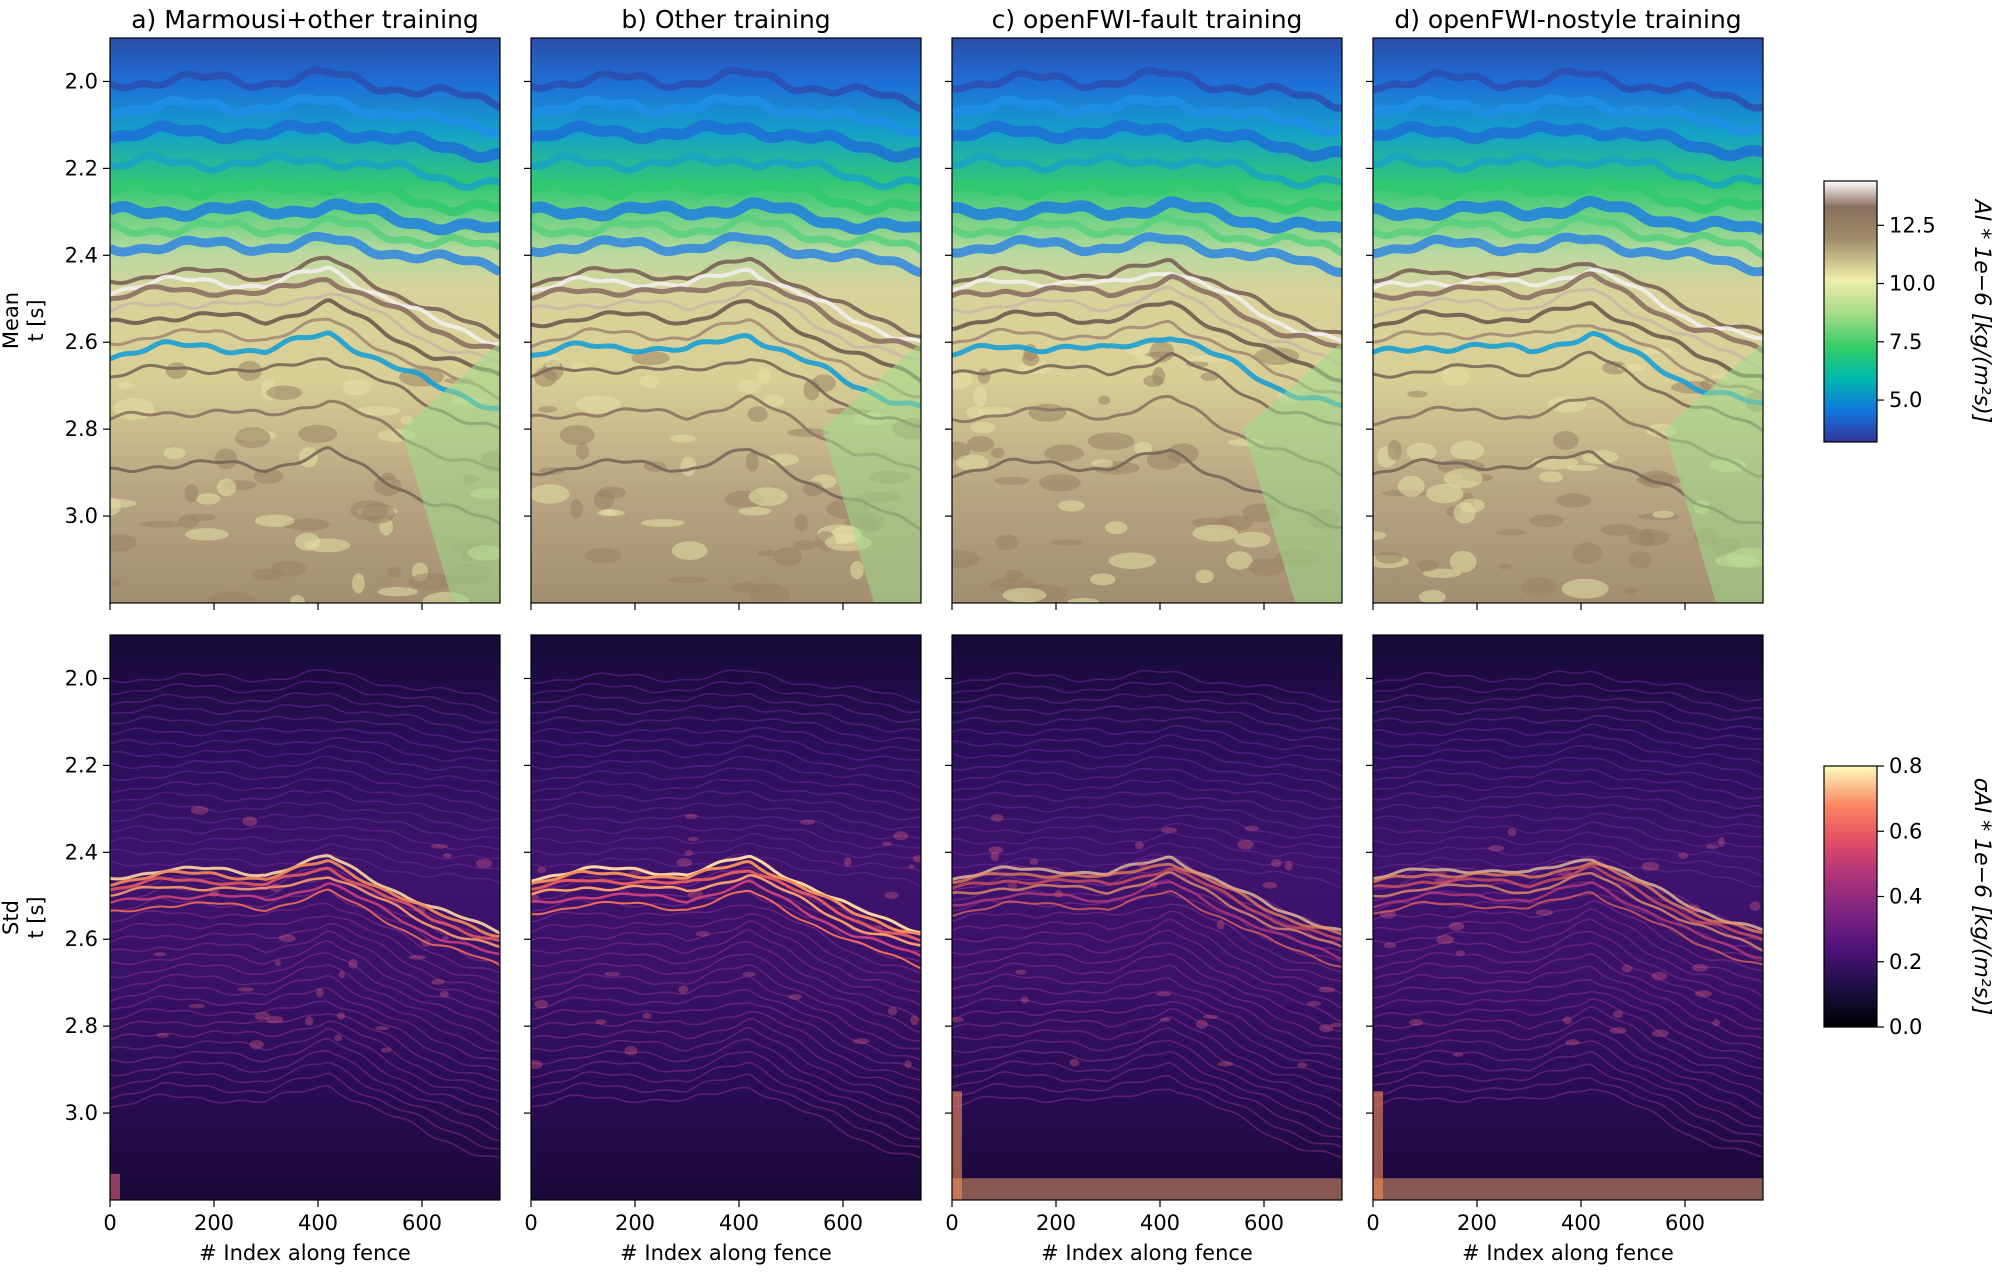  What do you see at coordinates (635, 1223) in the screenshot?
I see `x-tick-label: 200` at bounding box center [635, 1223].